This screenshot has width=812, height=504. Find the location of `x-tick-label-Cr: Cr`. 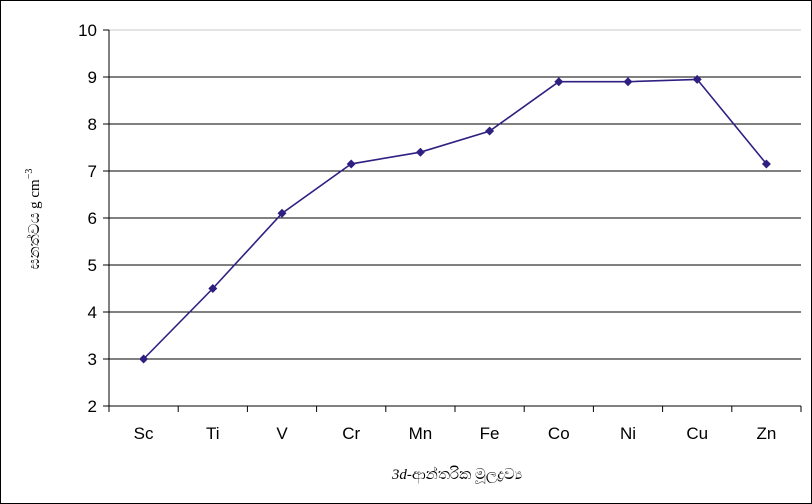

x-tick-label-Cr: Cr is located at coordinates (351, 433).